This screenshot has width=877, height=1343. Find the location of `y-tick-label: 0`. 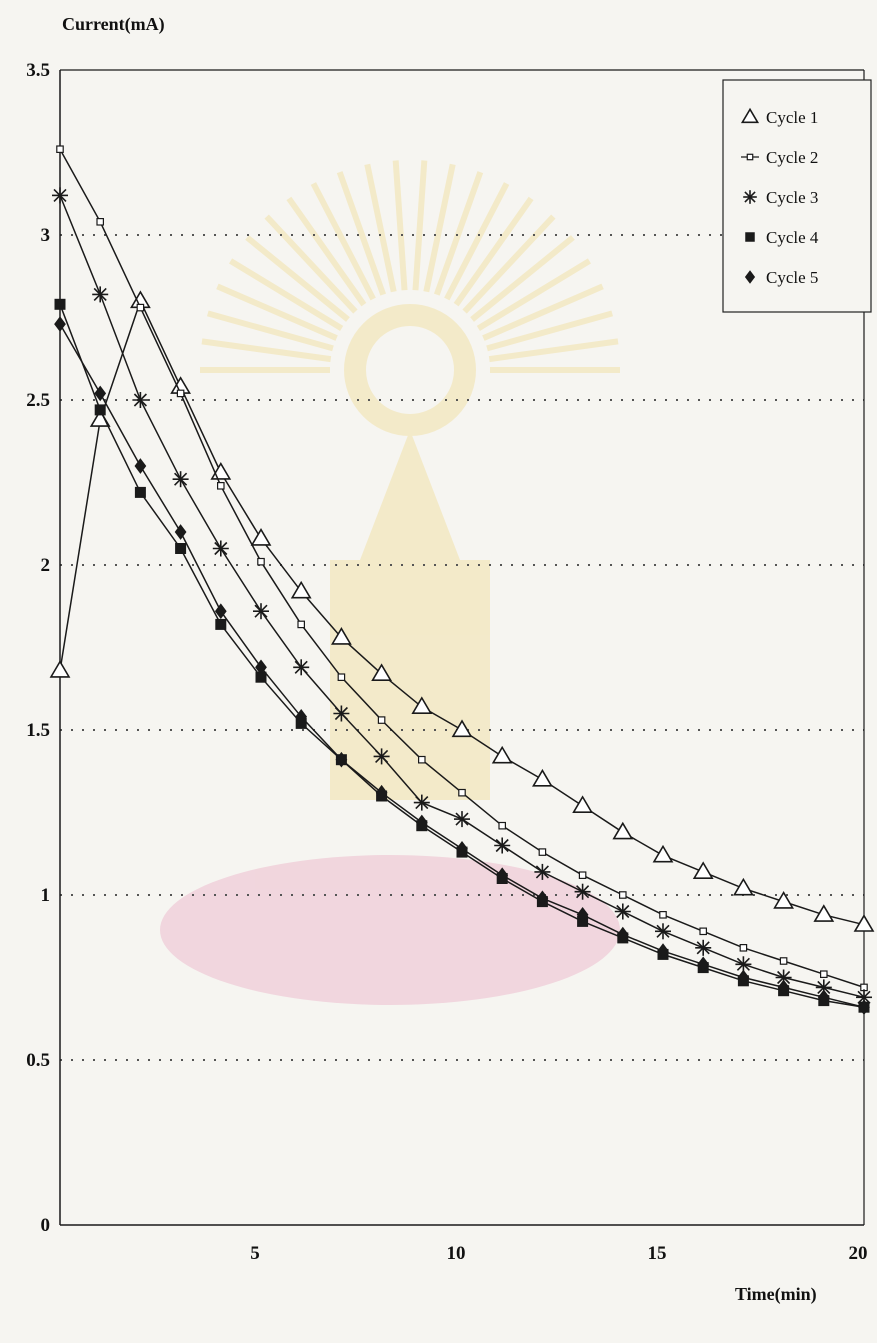

y-tick-label: 0 is located at coordinates (46, 1225).